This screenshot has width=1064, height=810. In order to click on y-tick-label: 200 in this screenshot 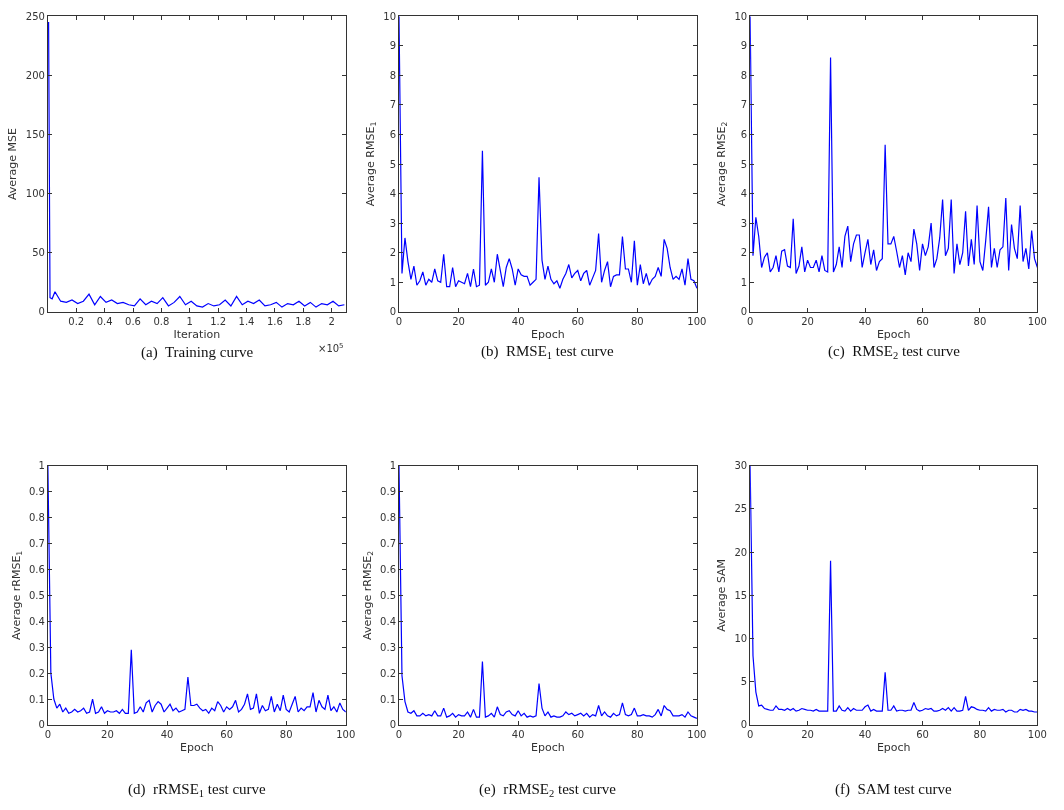, I will do `click(35, 75)`.